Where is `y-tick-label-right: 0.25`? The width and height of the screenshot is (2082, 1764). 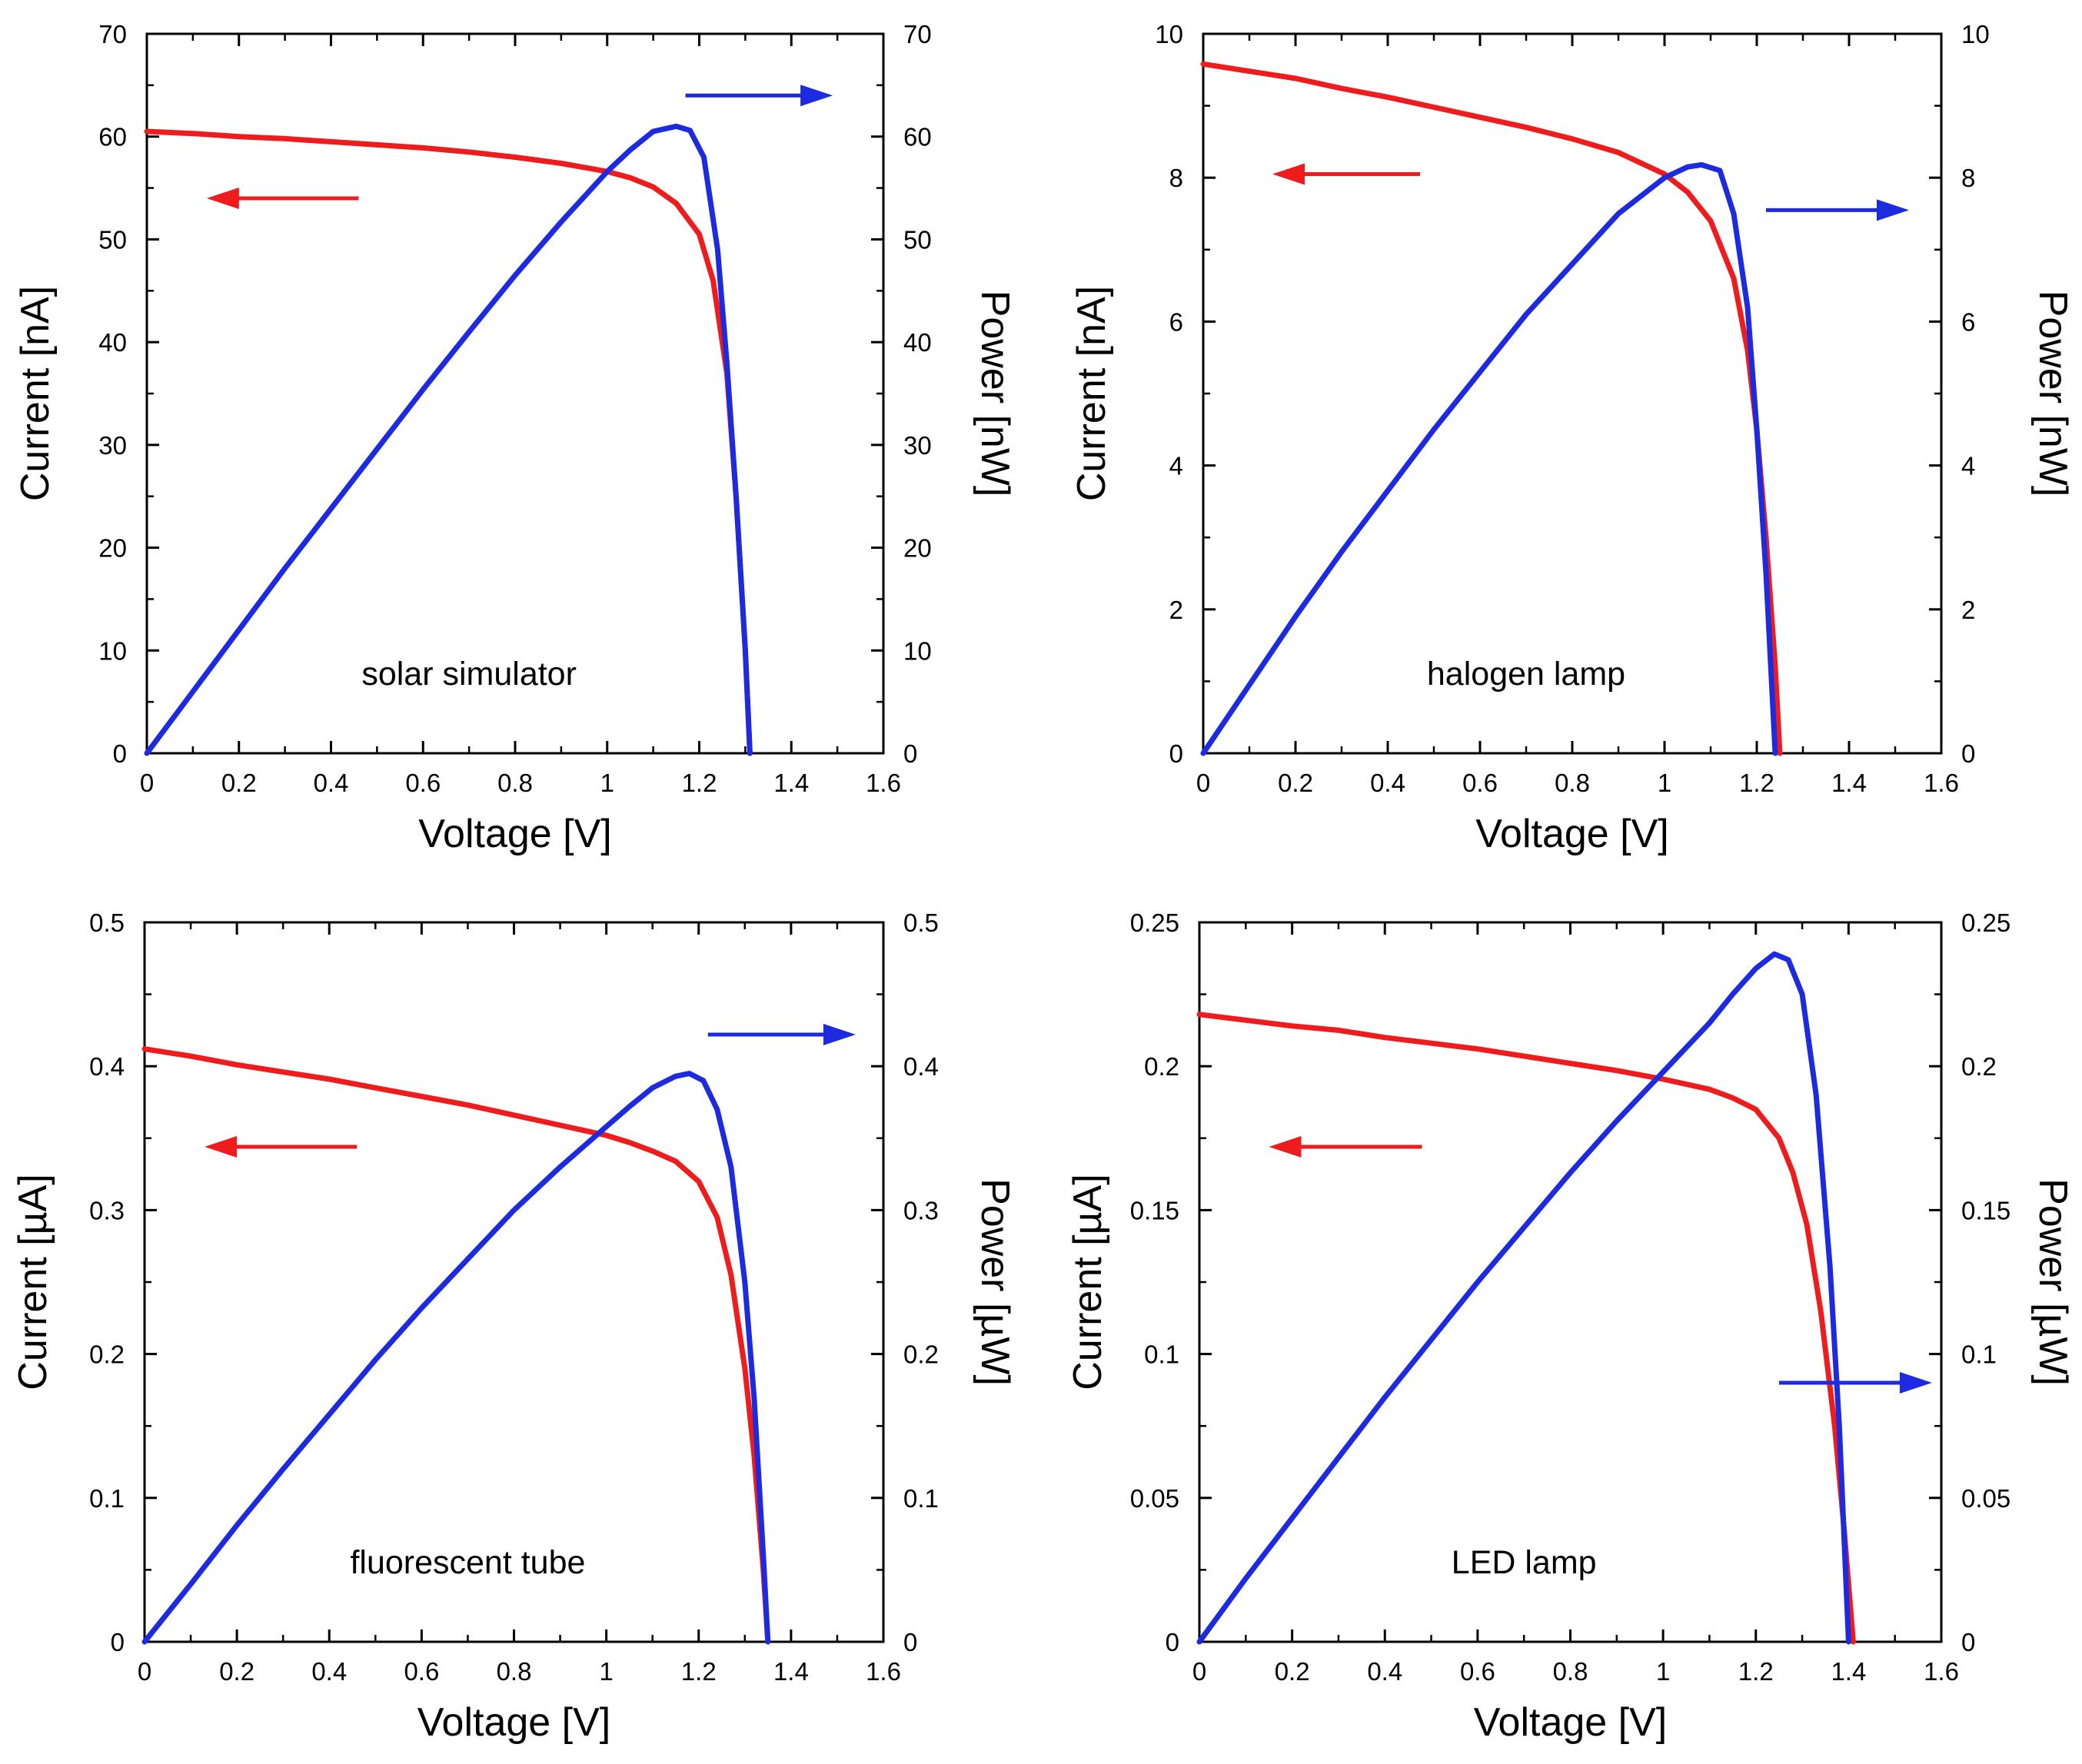
y-tick-label-right: 0.25 is located at coordinates (1986, 923).